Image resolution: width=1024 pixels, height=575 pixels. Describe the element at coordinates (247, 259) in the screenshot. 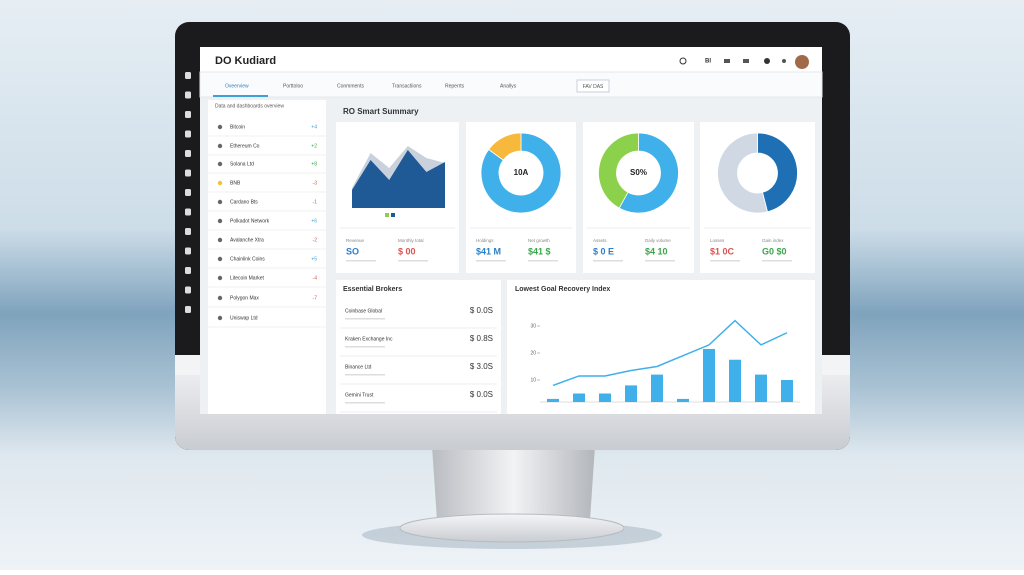

I see `item-label: Chainlink Coins` at that location.